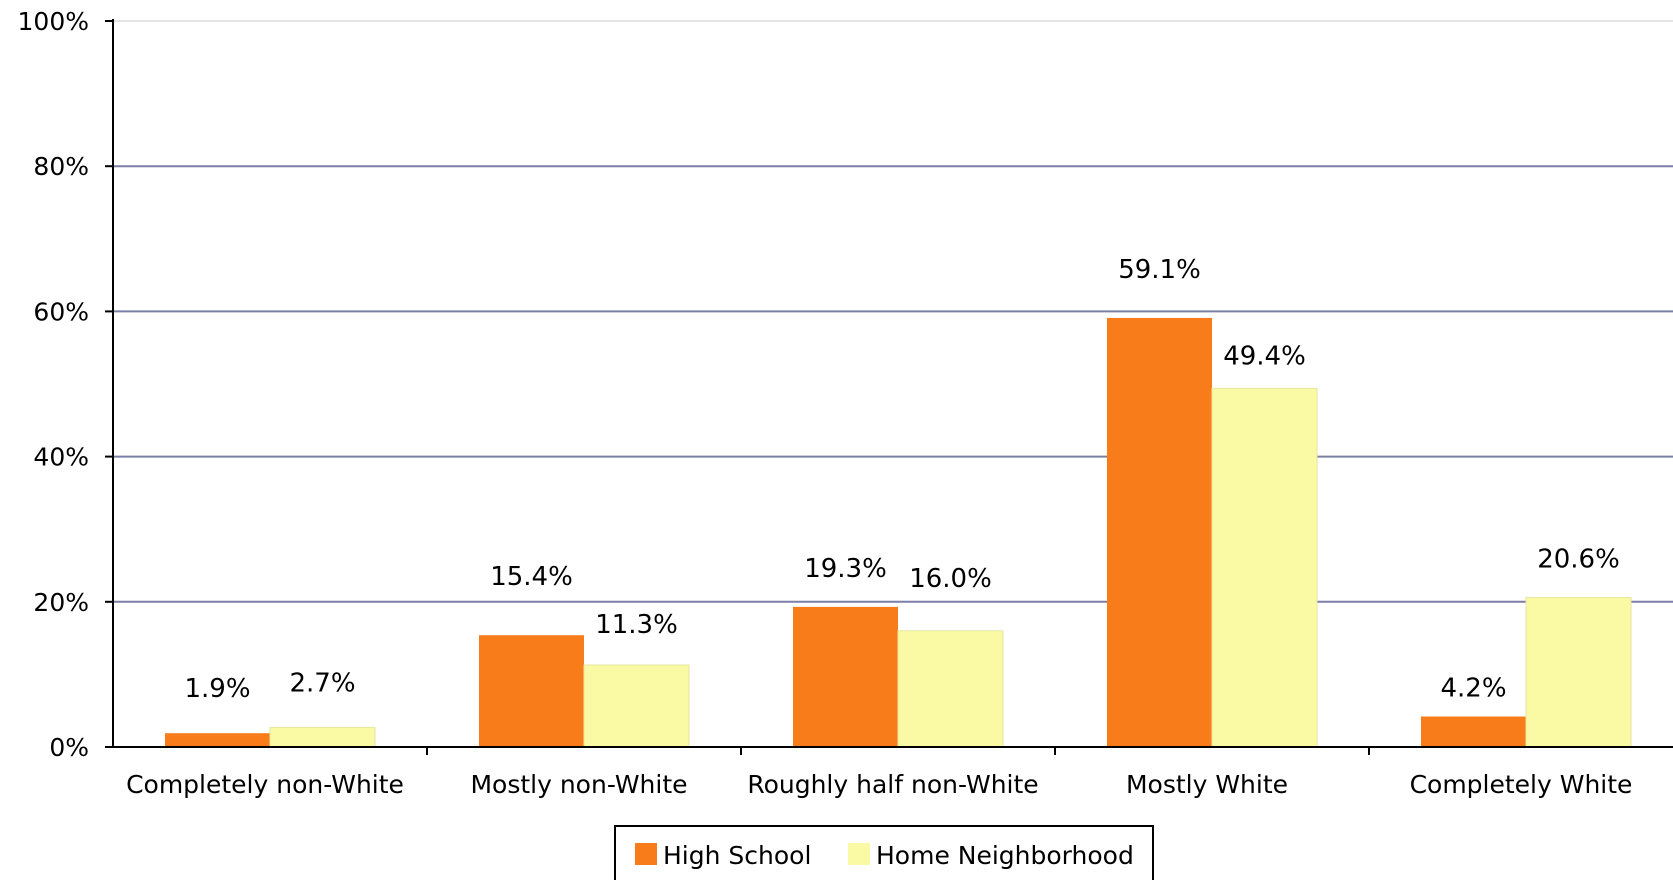 This screenshot has height=880, width=1673. What do you see at coordinates (53, 21) in the screenshot?
I see `y-tick-label: 100%` at bounding box center [53, 21].